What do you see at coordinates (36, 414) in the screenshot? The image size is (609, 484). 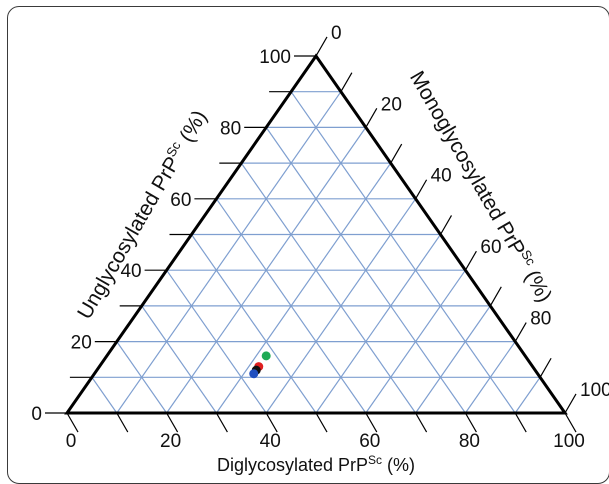 I see `tick-label-left: 0` at bounding box center [36, 414].